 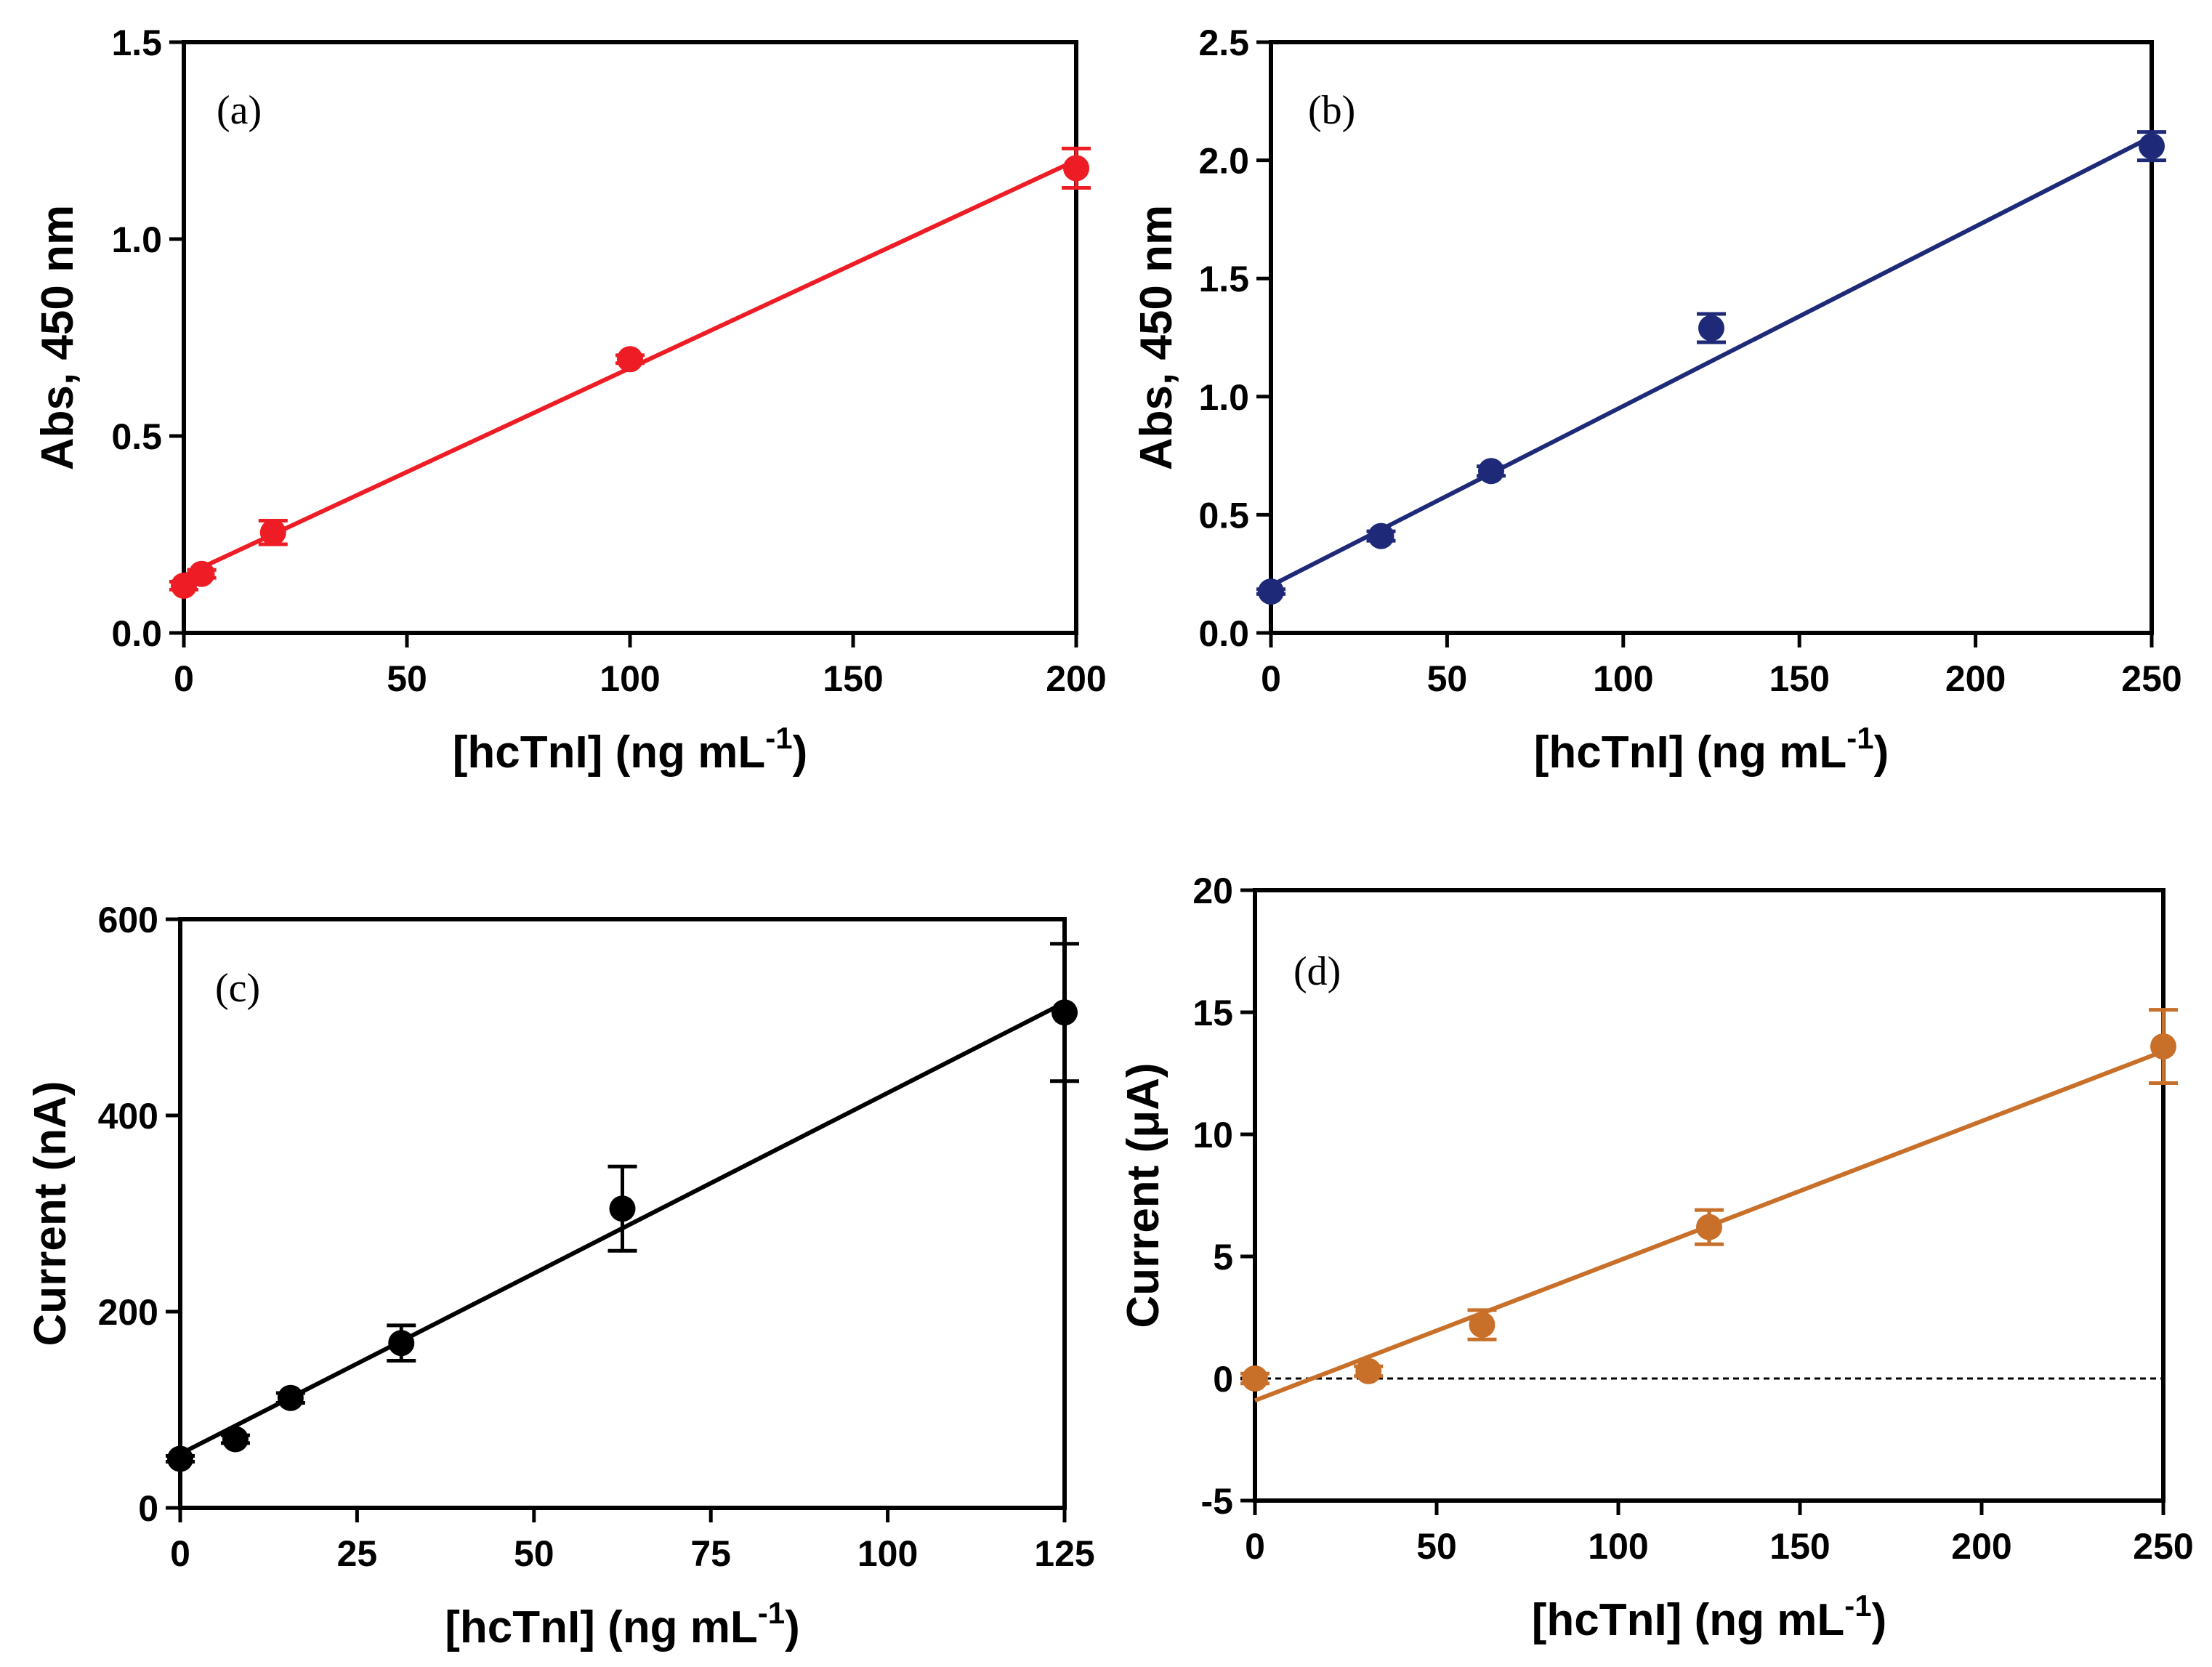 What do you see at coordinates (1711, 361) in the screenshot?
I see `fit-line` at bounding box center [1711, 361].